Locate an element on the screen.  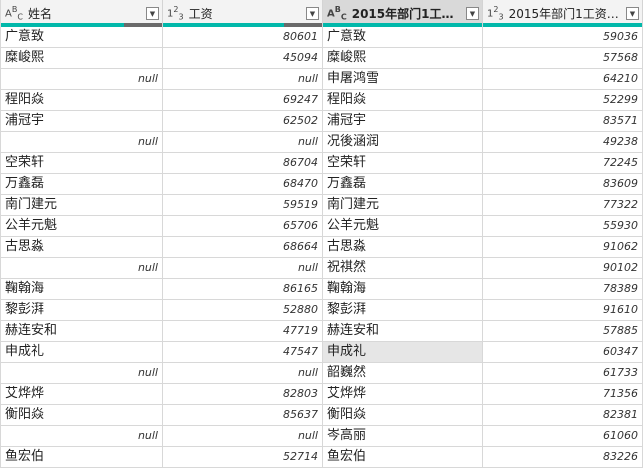
table-cell: 祝祺然 is located at coordinates (403, 268).